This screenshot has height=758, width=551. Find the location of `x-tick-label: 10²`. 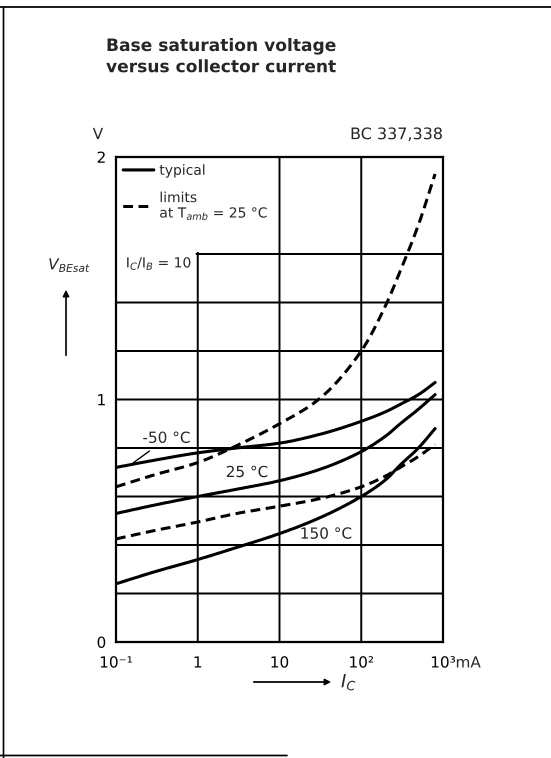

x-tick-label: 10² is located at coordinates (362, 662).